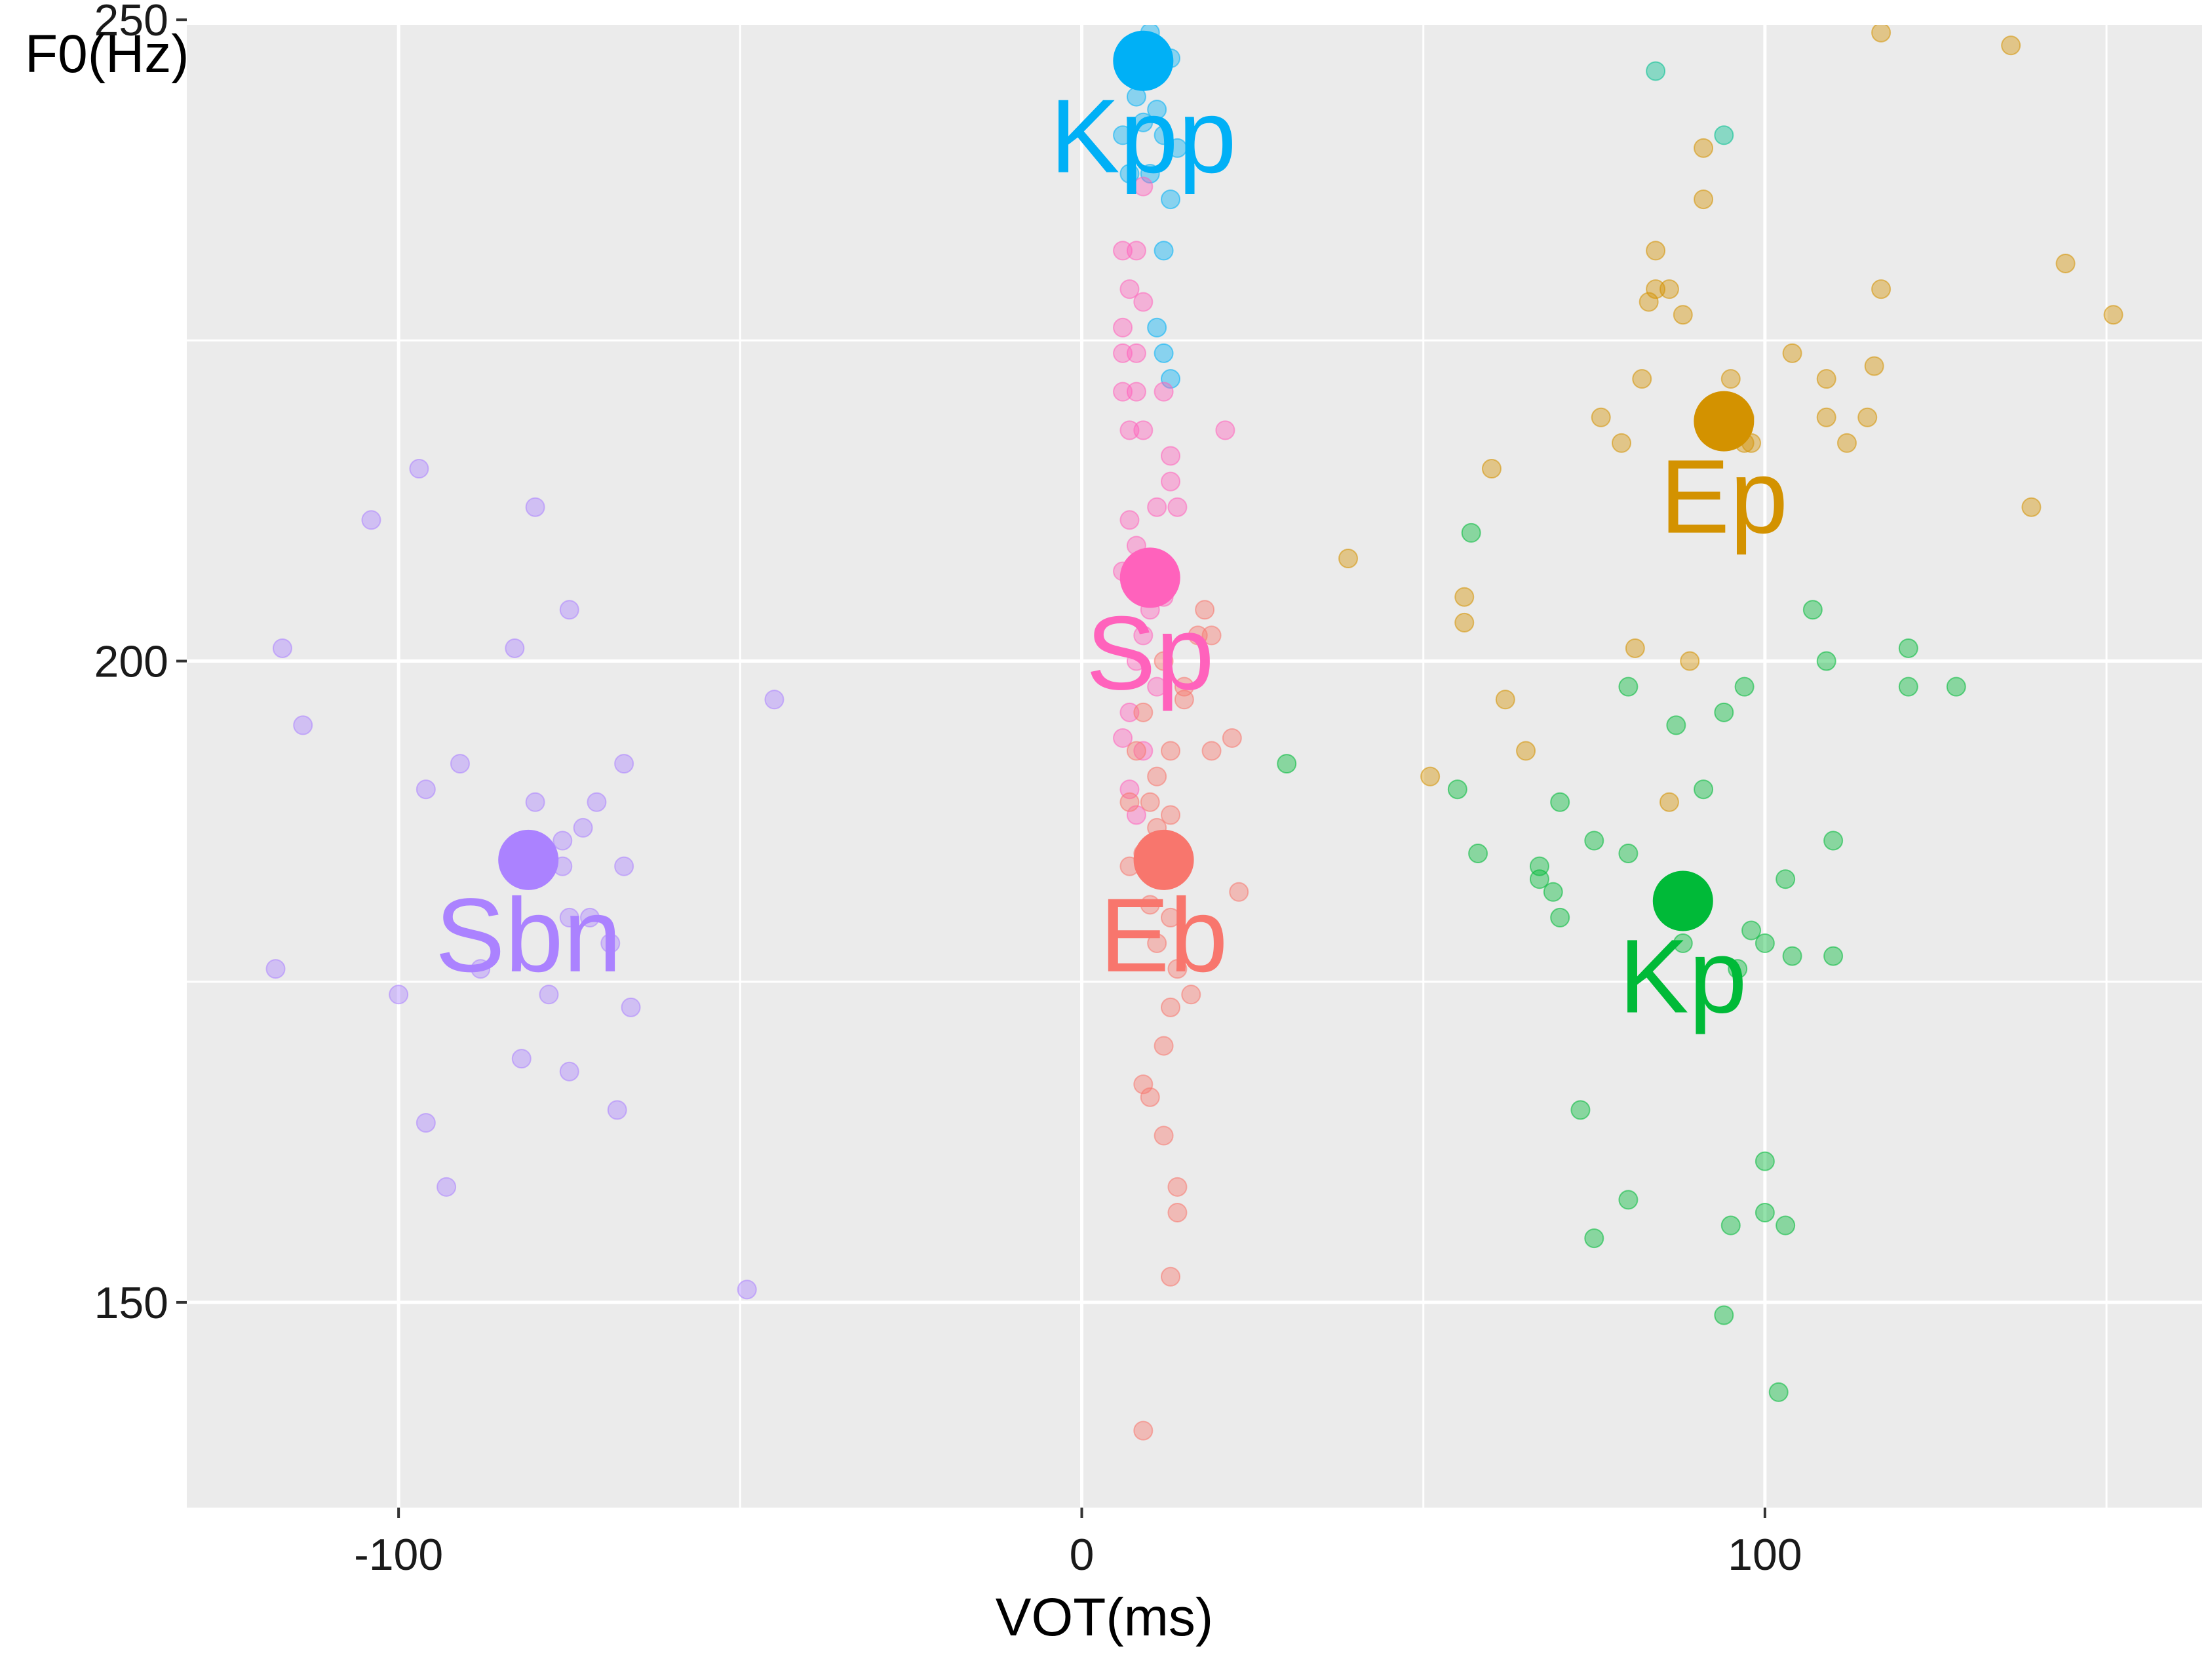  Describe the element at coordinates (1150, 652) in the screenshot. I see `cluster-label-sp: Sp` at that location.